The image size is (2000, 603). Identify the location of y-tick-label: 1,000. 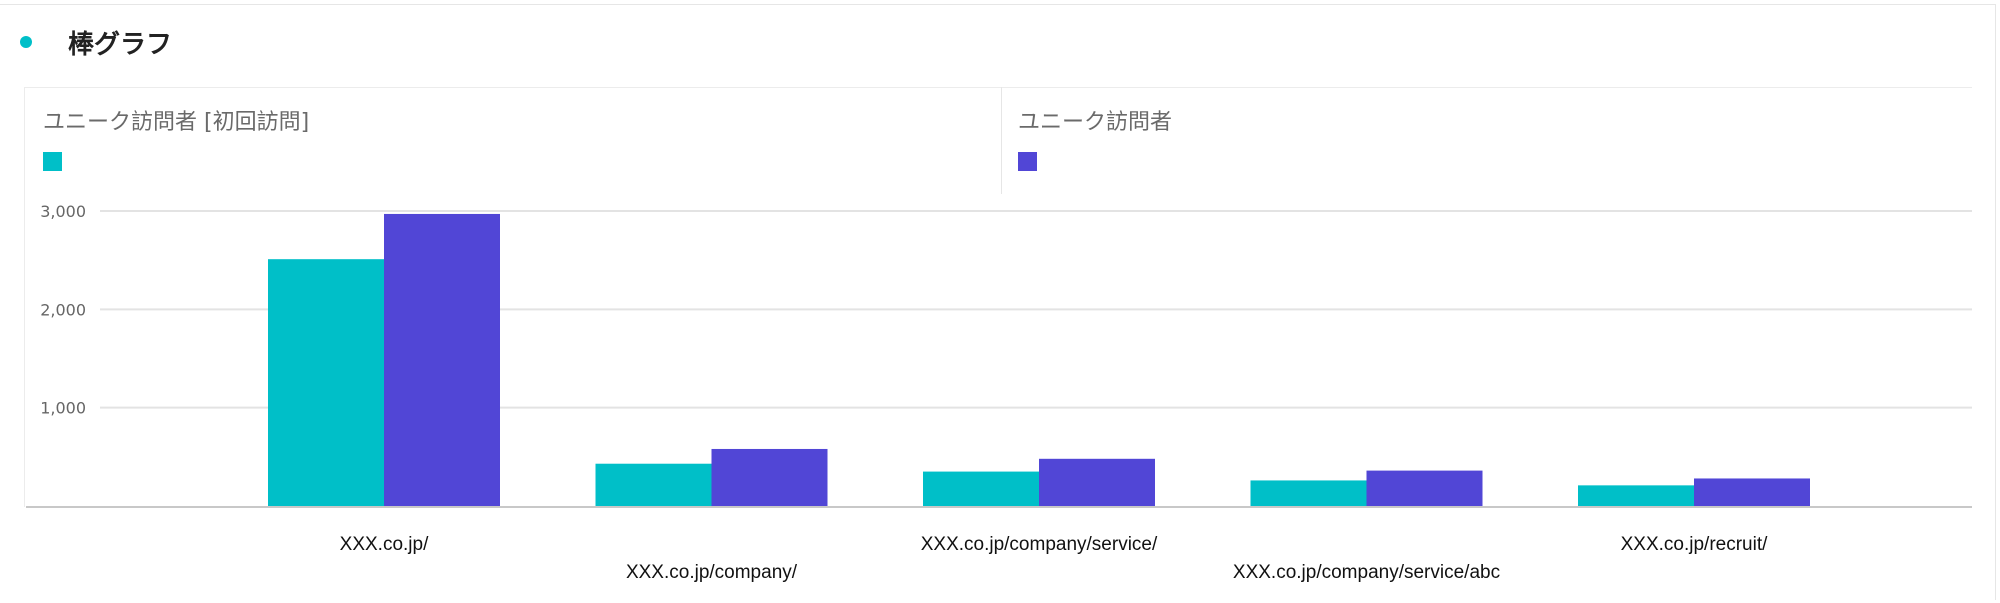
(63, 408).